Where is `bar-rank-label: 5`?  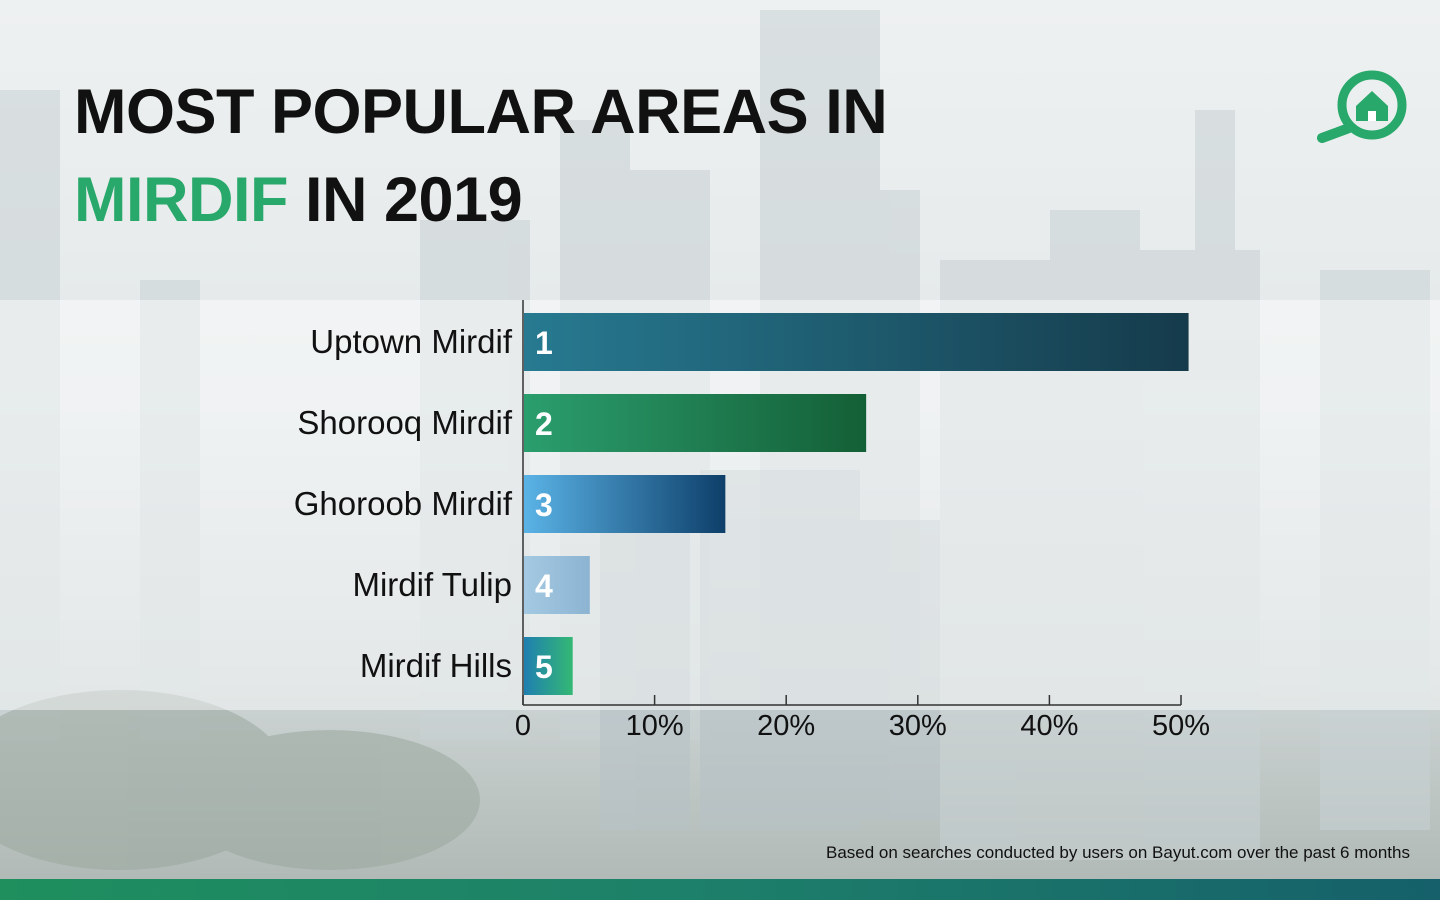 bar-rank-label: 5 is located at coordinates (544, 667).